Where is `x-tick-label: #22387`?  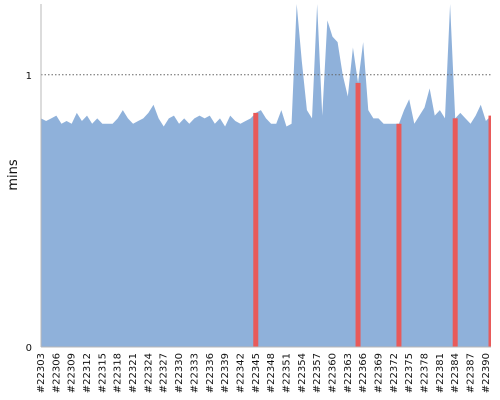 x-tick-label: #22387 is located at coordinates (471, 373).